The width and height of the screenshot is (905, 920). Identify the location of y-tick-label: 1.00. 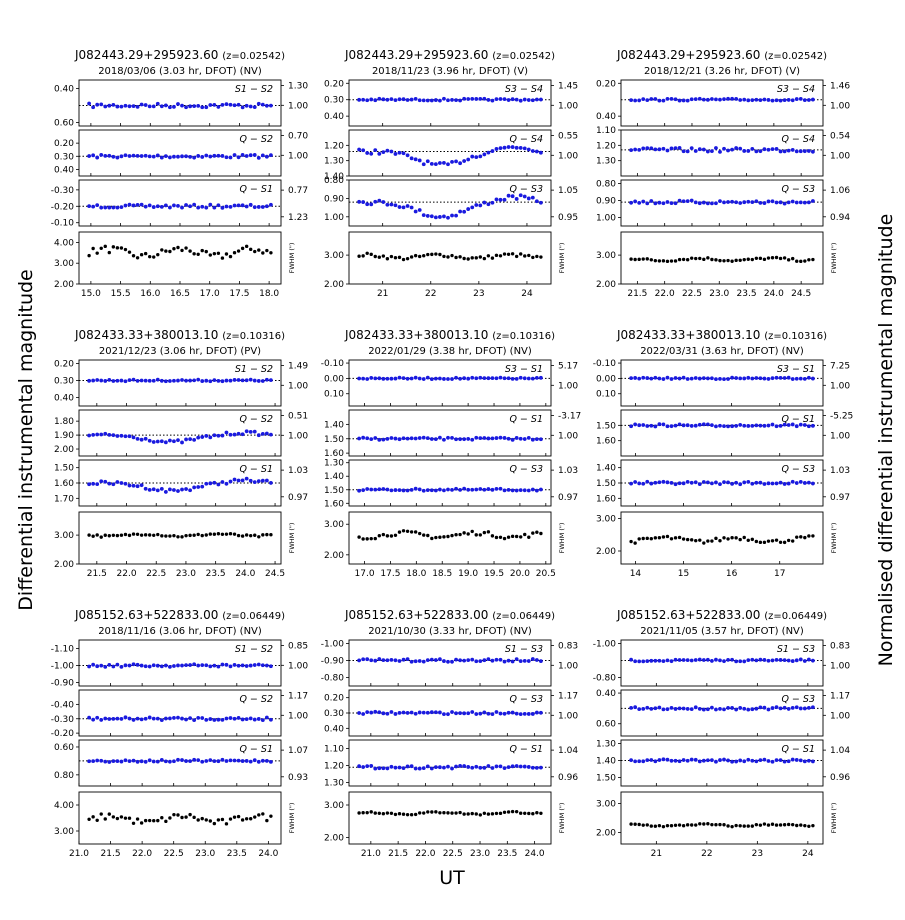
(334, 218).